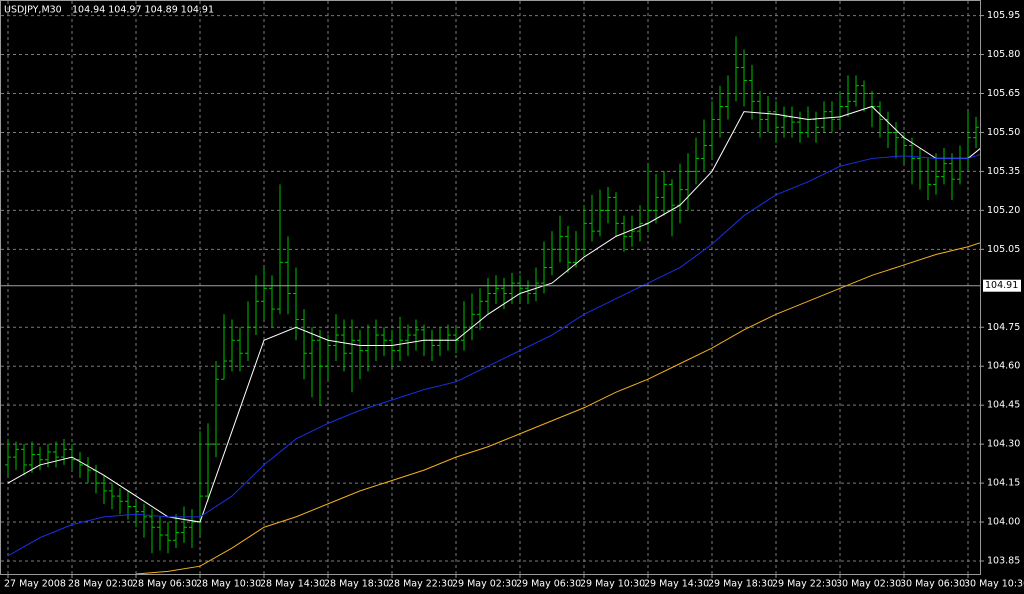 This screenshot has height=594, width=1024. What do you see at coordinates (164, 584) in the screenshot?
I see `x-tick-label: 28 May 06:30` at bounding box center [164, 584].